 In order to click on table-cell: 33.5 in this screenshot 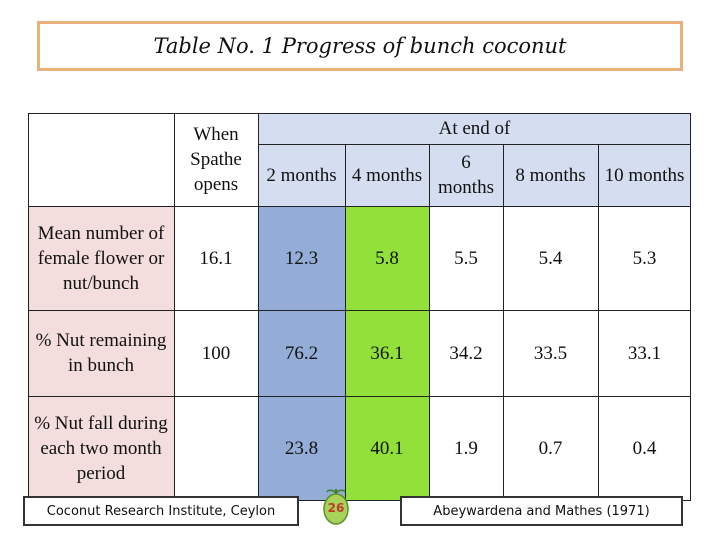, I will do `click(550, 353)`.